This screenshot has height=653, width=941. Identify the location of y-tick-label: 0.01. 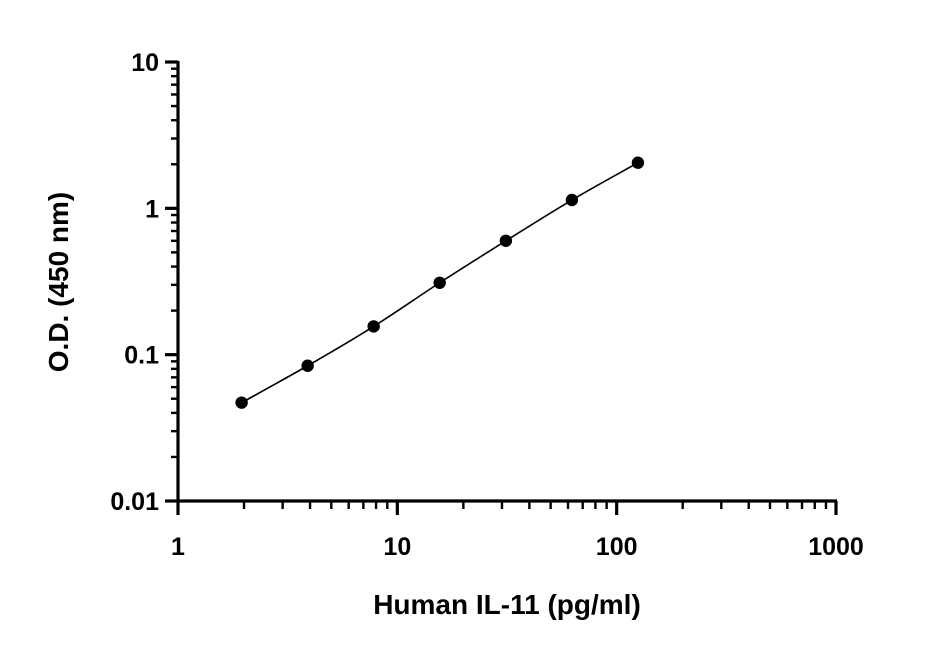
(134, 502).